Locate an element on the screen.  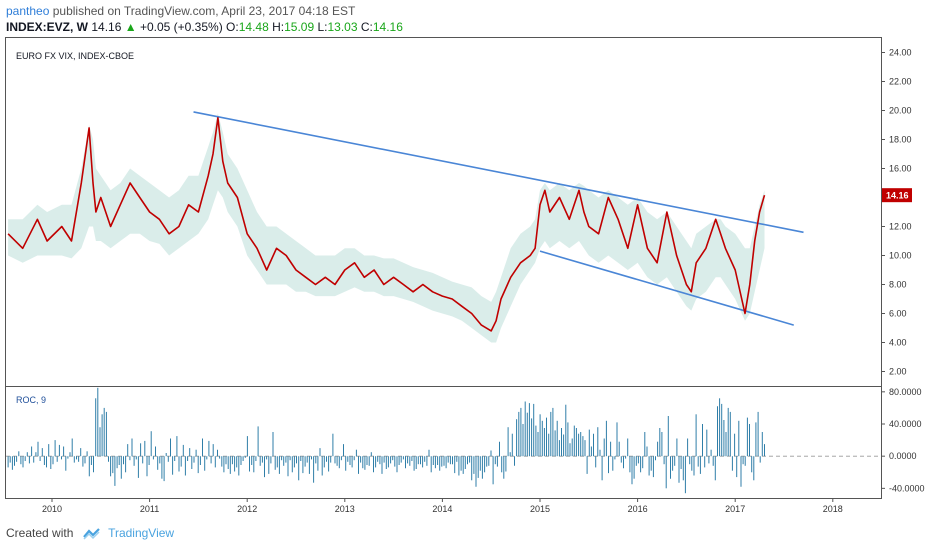
x-tick-label: 2010 is located at coordinates (52, 509).